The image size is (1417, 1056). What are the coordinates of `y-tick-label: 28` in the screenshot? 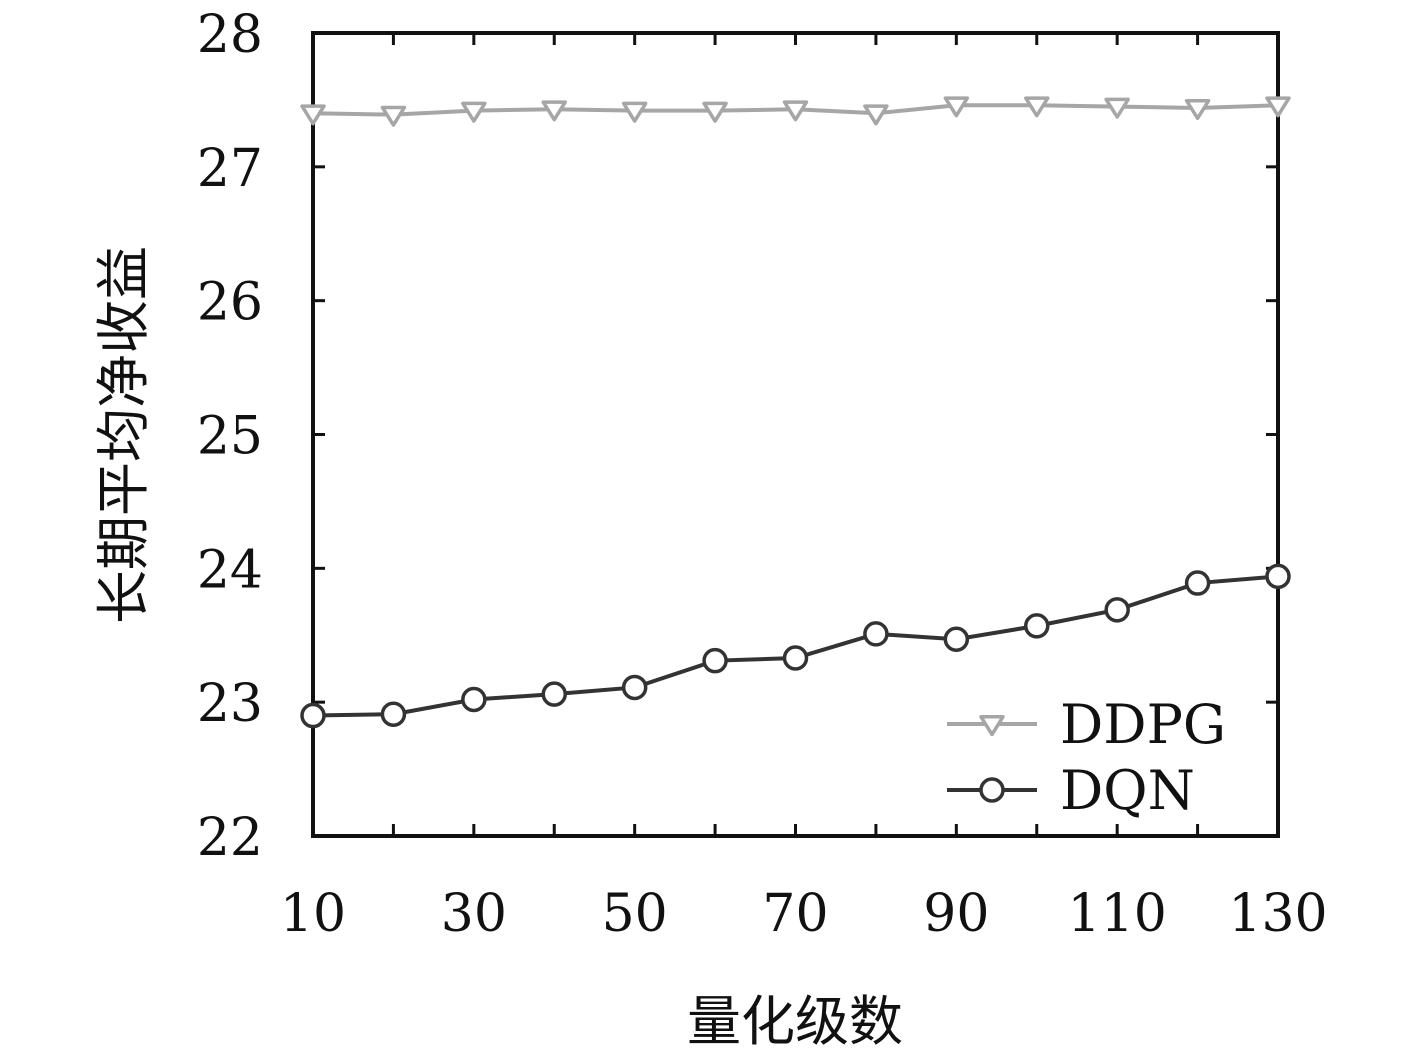 It's located at (230, 35).